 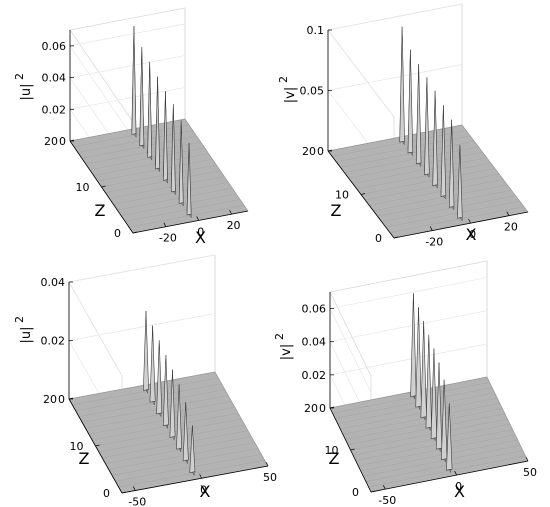 I want to click on amplitude-label-text: |v|, so click(x=286, y=352).